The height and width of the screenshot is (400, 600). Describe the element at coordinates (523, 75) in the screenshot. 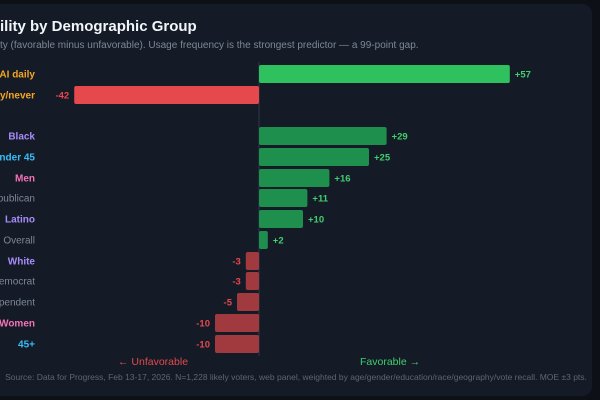

I see `value-label-0: +57` at that location.